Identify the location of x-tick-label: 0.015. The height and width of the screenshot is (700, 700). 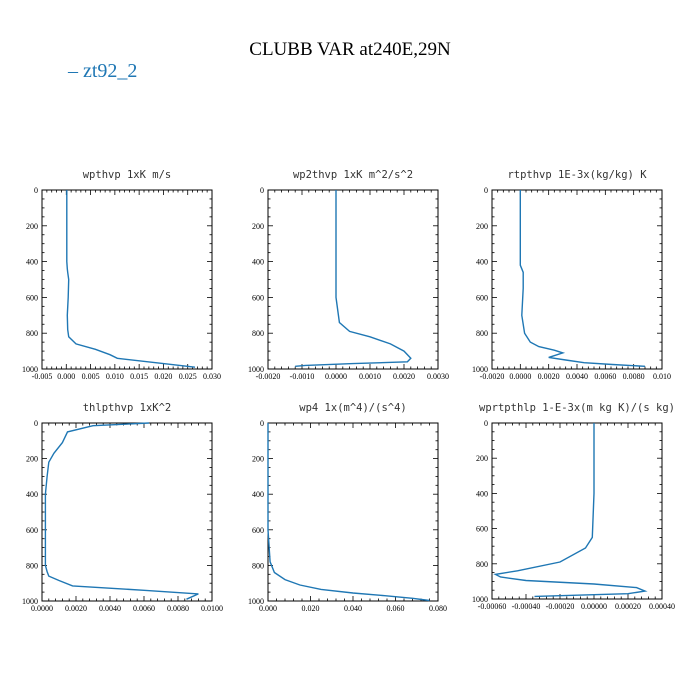
(139, 376).